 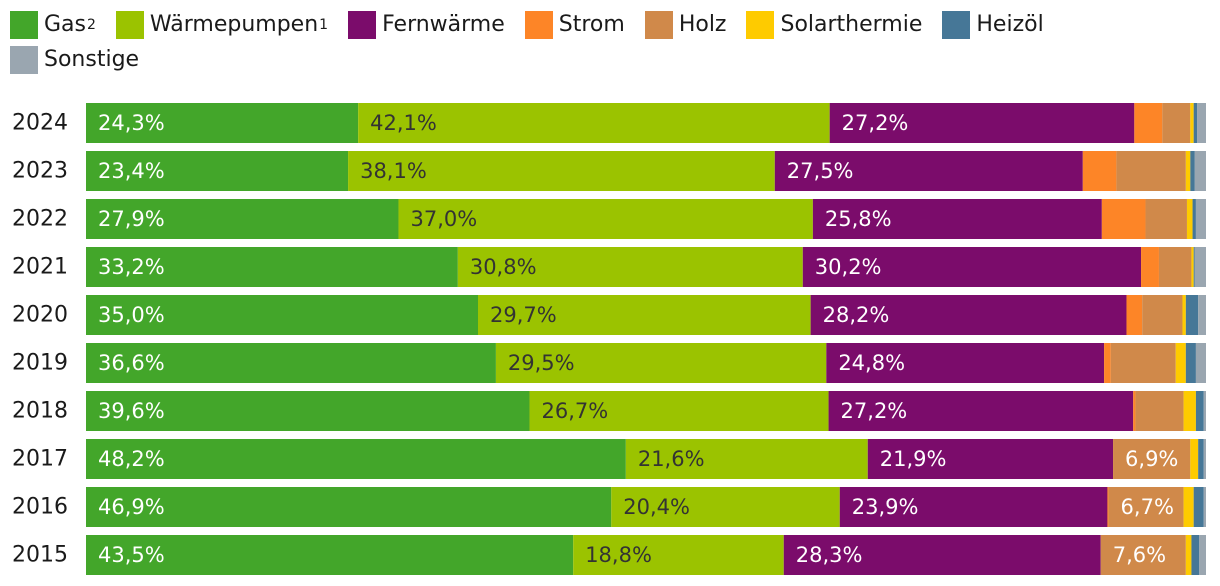 I want to click on bar-heizol-2017, so click(x=1201, y=459).